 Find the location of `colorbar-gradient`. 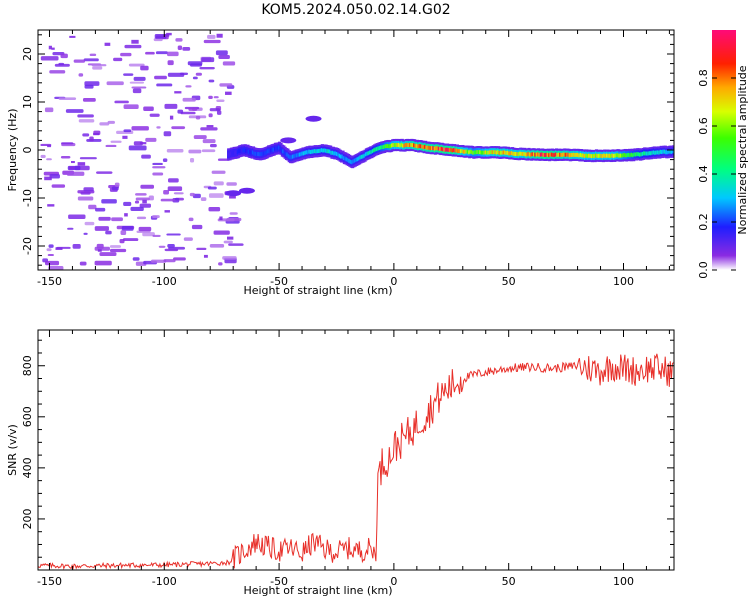

colorbar-gradient is located at coordinates (724, 150).